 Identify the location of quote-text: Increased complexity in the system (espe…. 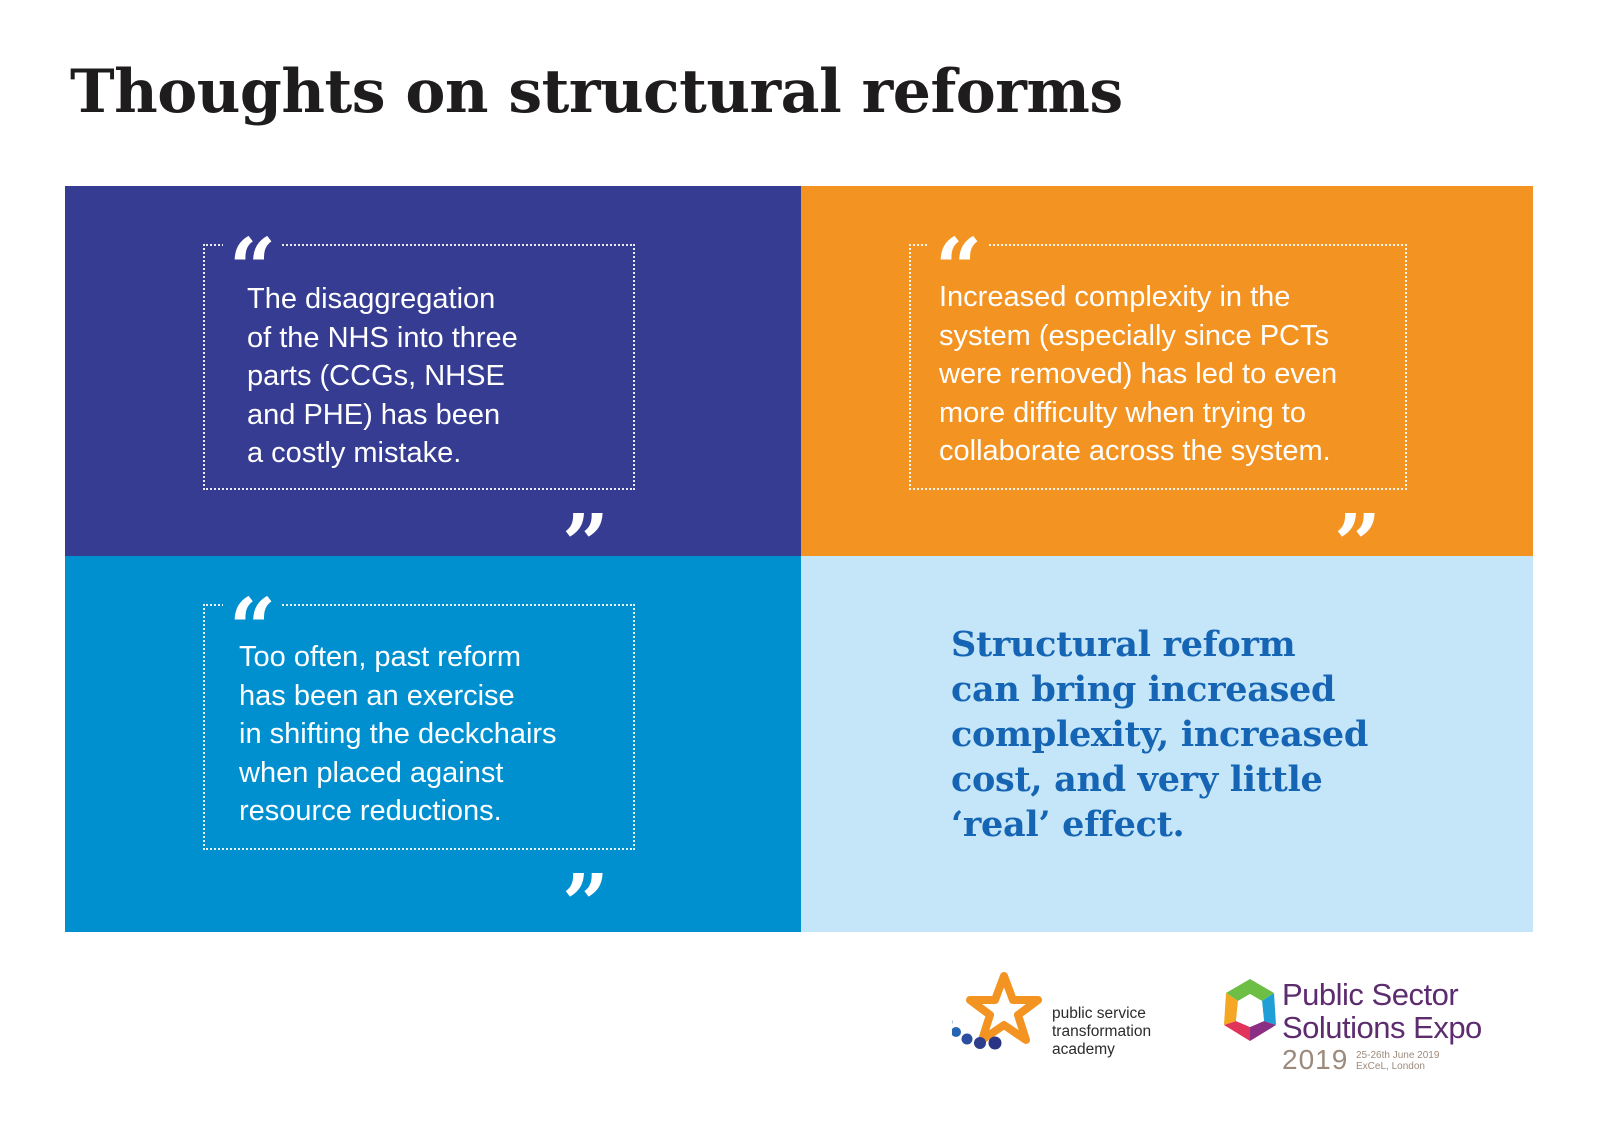
(1138, 374).